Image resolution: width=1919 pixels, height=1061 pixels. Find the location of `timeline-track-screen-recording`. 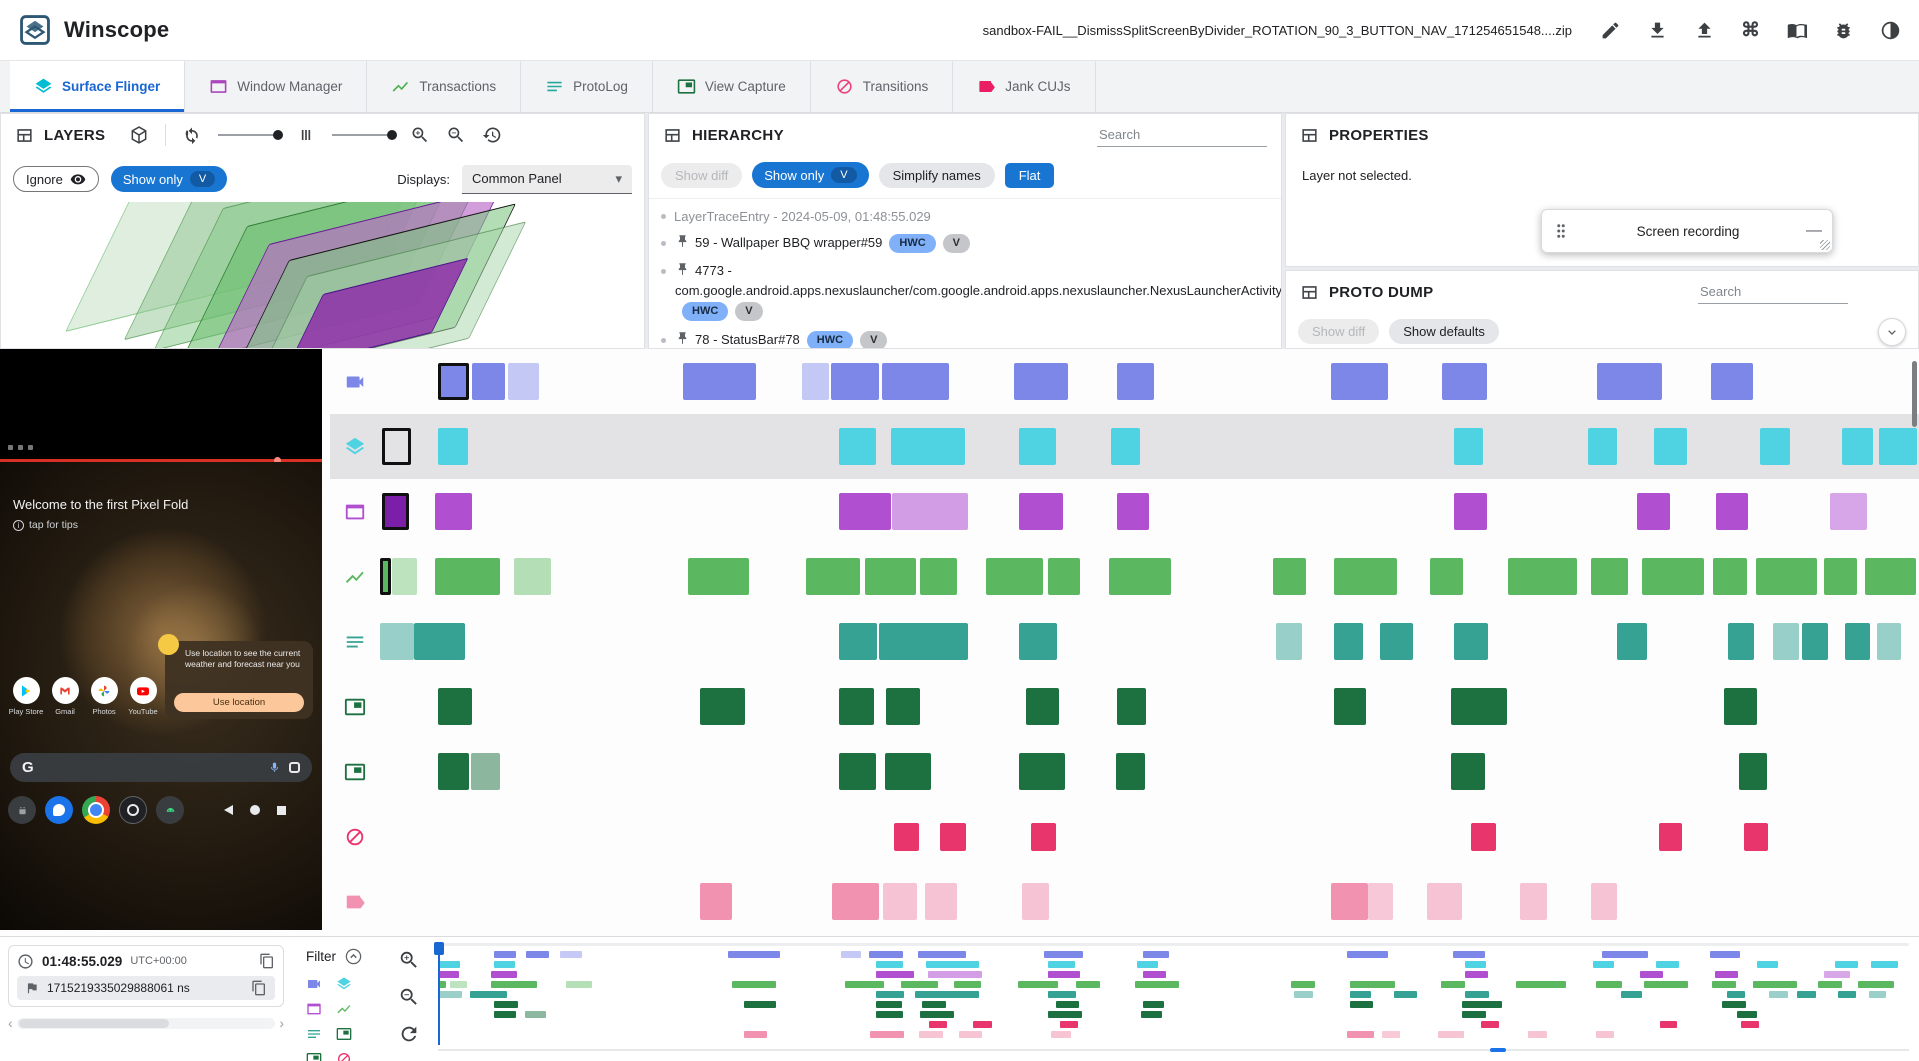

timeline-track-screen-recording is located at coordinates (1149, 381).